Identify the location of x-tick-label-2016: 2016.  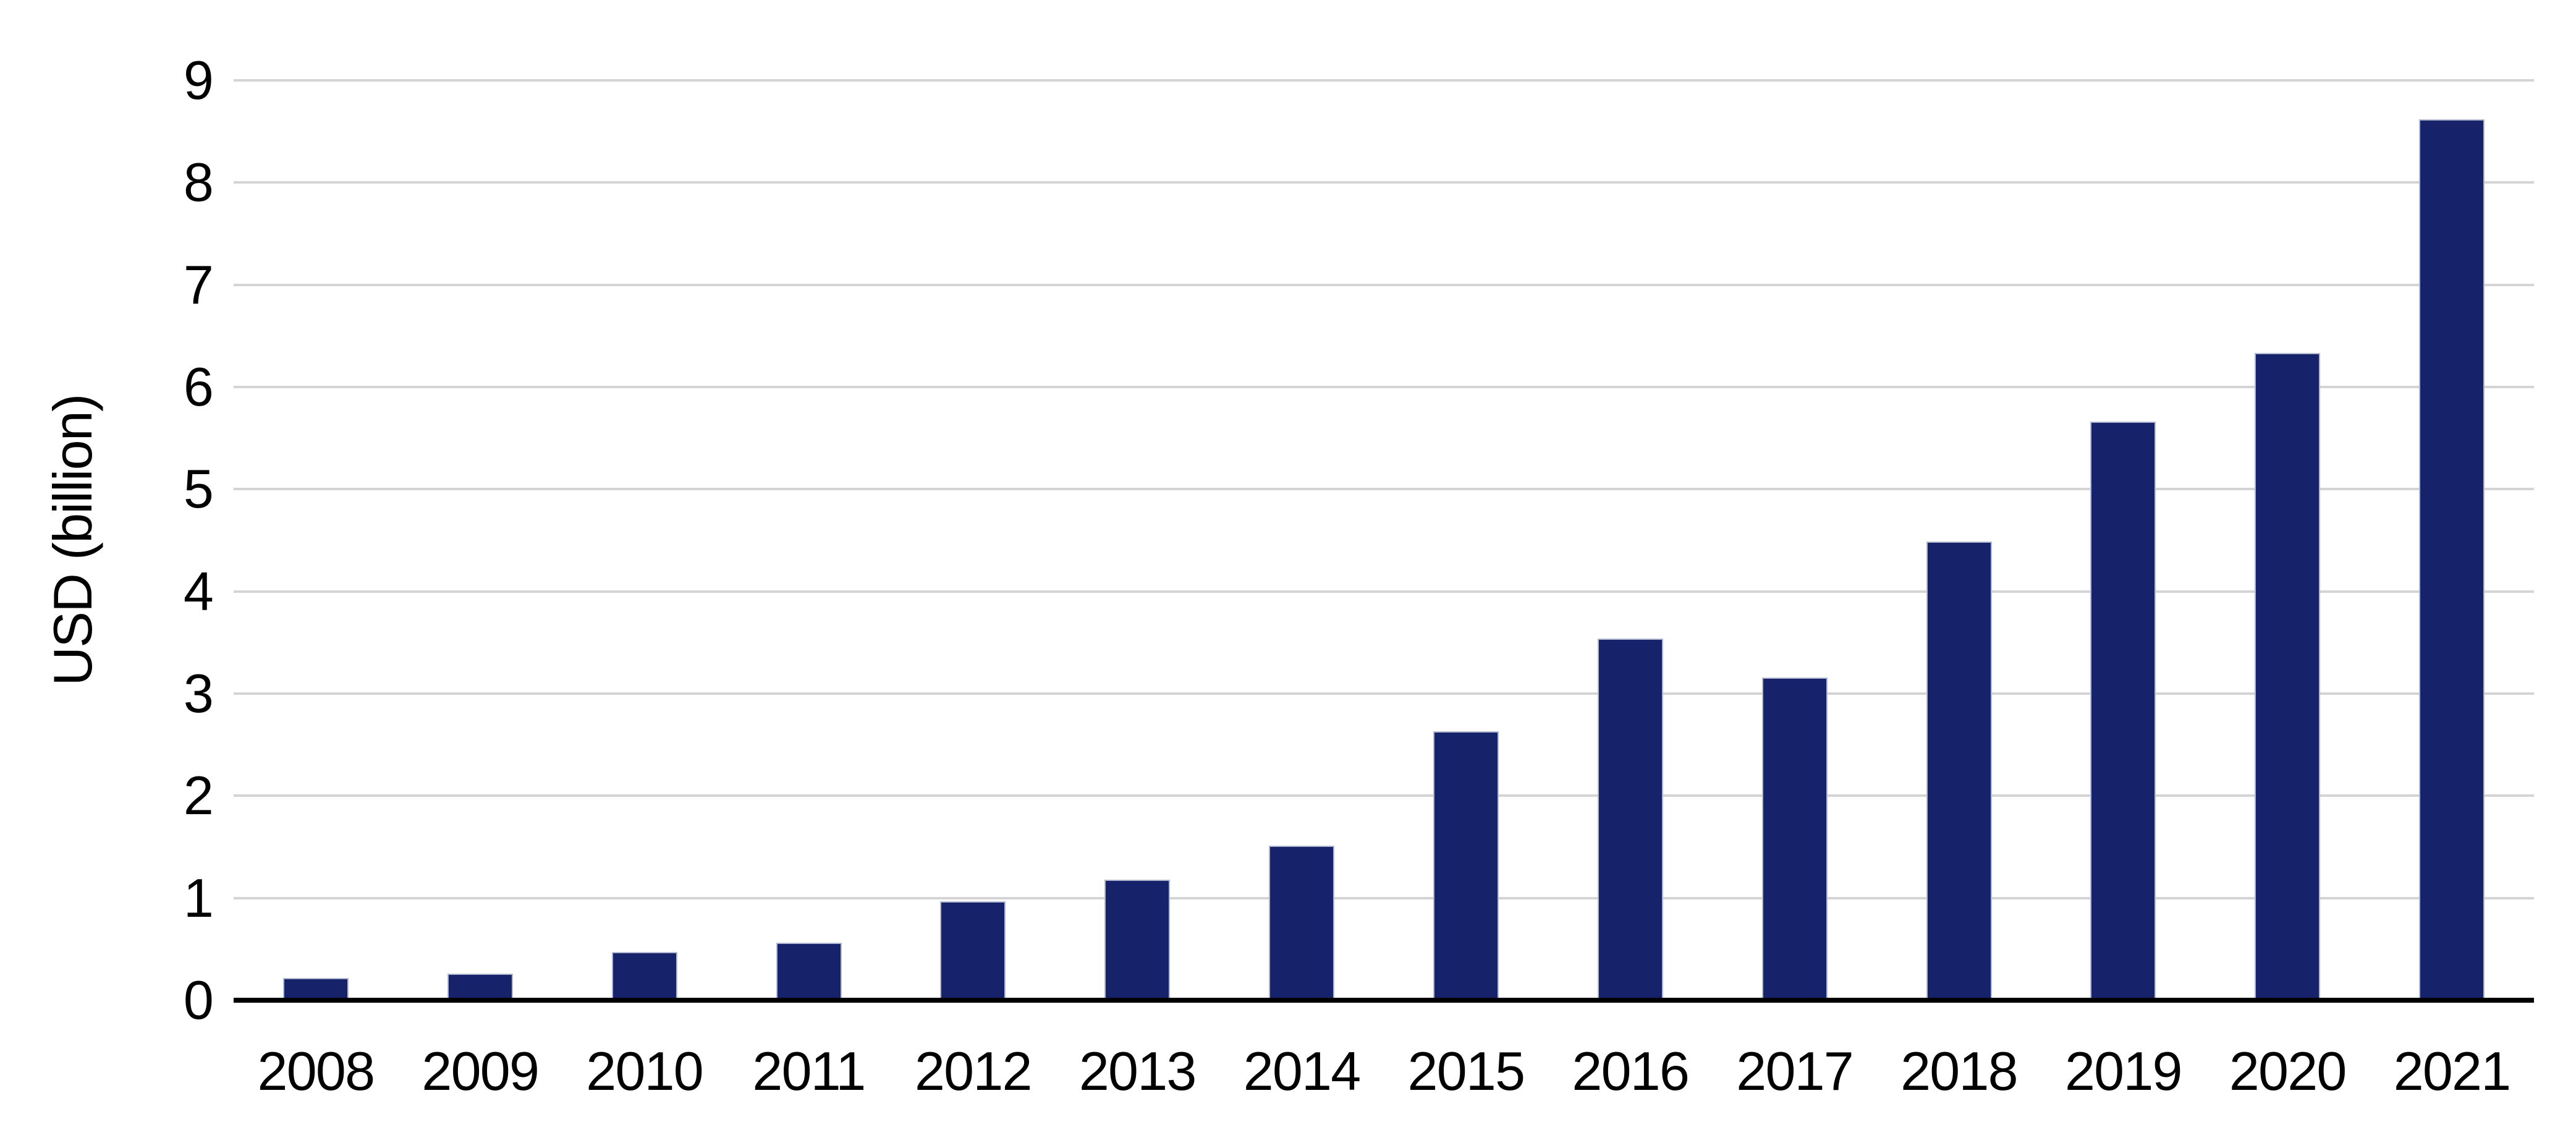
(1630, 1071).